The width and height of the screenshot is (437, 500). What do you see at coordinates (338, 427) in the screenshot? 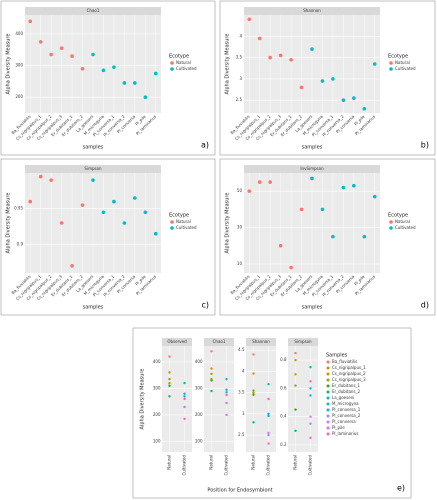
I see `legend-label: Pl_pile` at bounding box center [338, 427].